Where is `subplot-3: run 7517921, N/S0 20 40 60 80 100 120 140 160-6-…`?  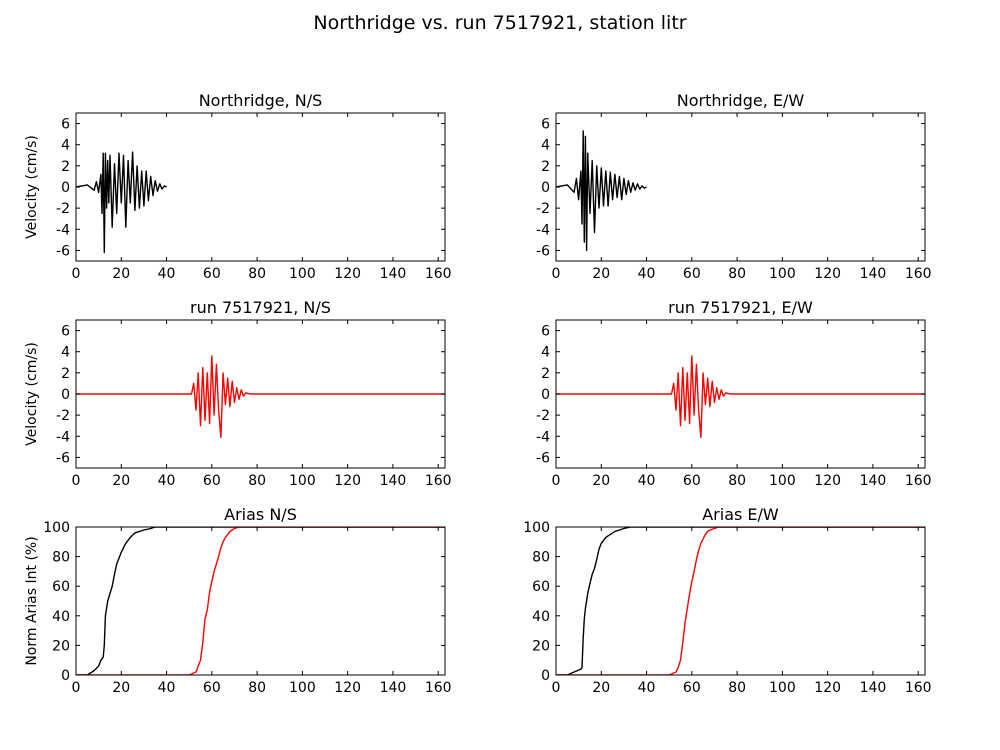
subplot-3: run 7517921, N/S0 20 40 60 80 100 120 140 160-6-… is located at coordinates (238, 393).